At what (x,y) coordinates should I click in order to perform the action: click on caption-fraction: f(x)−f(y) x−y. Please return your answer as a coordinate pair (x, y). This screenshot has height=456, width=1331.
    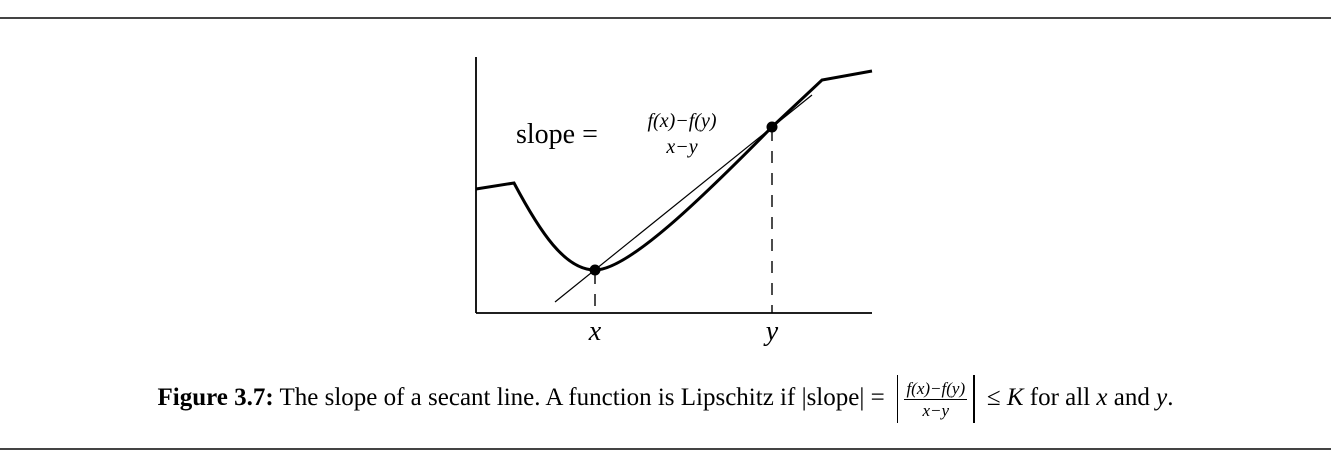
    Looking at the image, I should click on (936, 399).